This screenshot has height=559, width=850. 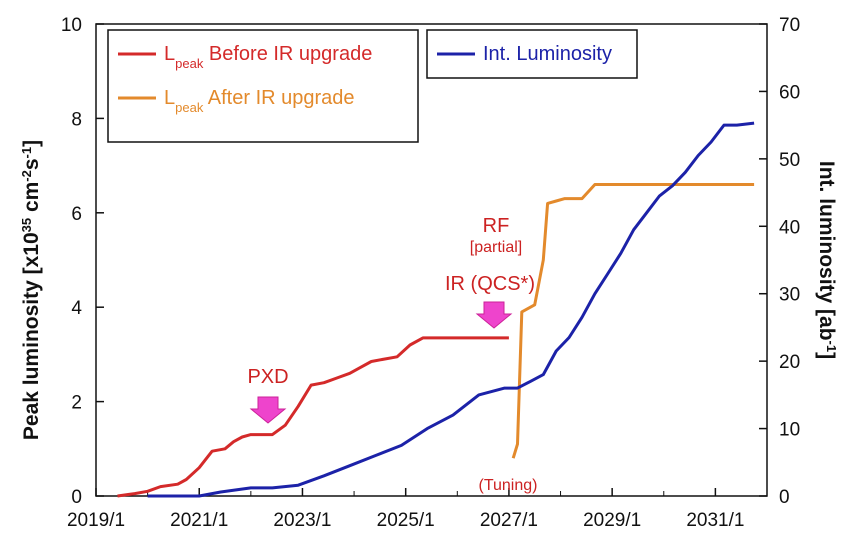 What do you see at coordinates (259, 101) in the screenshot?
I see `legend-label: Lpeak After IR upgrade` at bounding box center [259, 101].